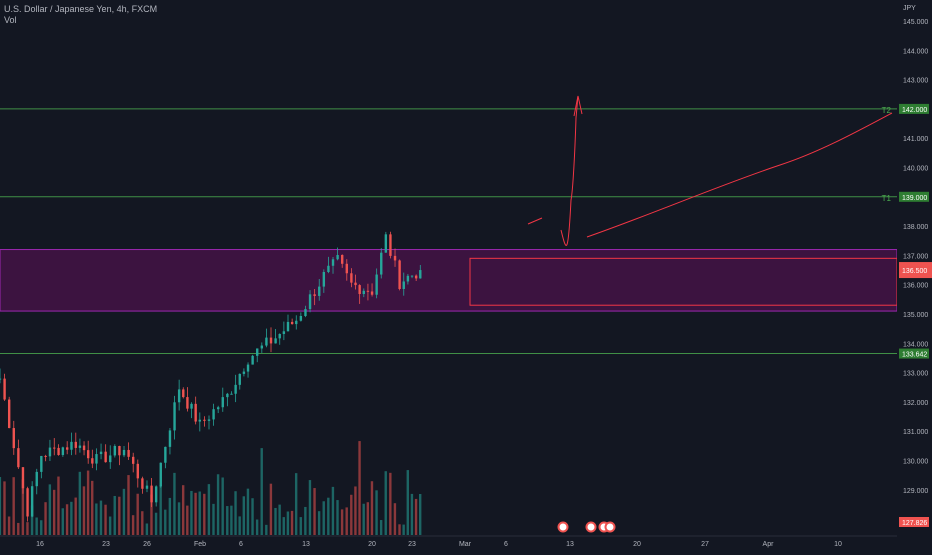 The image size is (932, 555). What do you see at coordinates (915, 81) in the screenshot?
I see `price-tick: 143.000` at bounding box center [915, 81].